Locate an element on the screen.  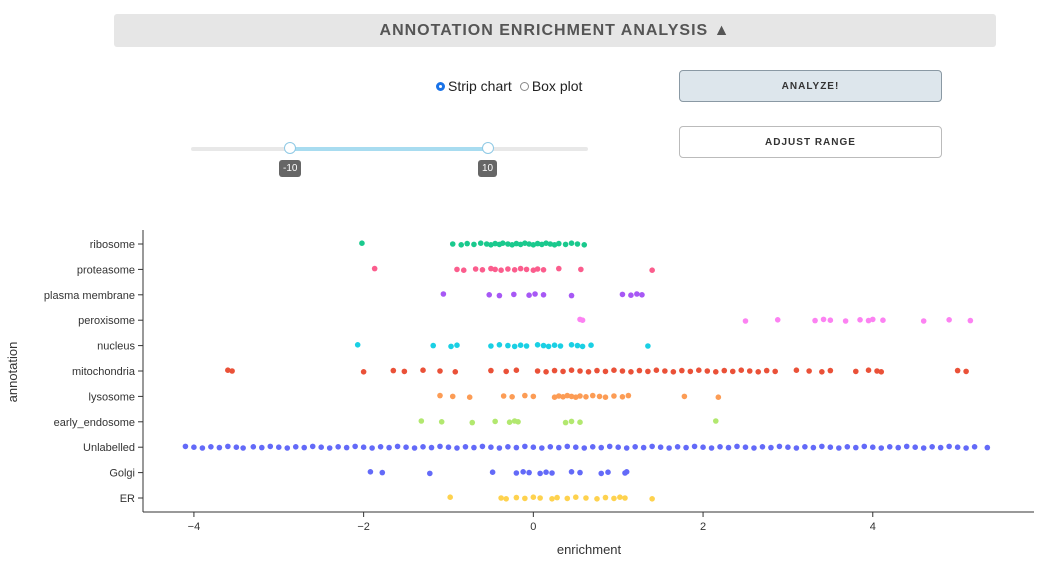
x-tick-label: −4 is located at coordinates (194, 527).